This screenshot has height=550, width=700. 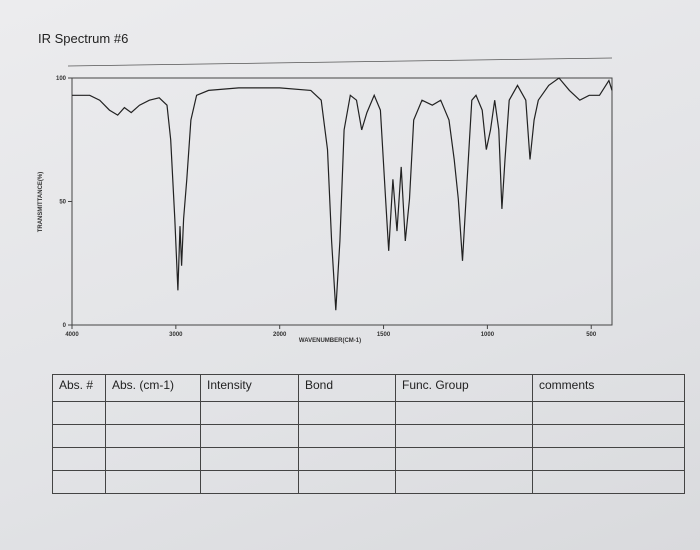 I want to click on header-cell: Bond, so click(x=347, y=388).